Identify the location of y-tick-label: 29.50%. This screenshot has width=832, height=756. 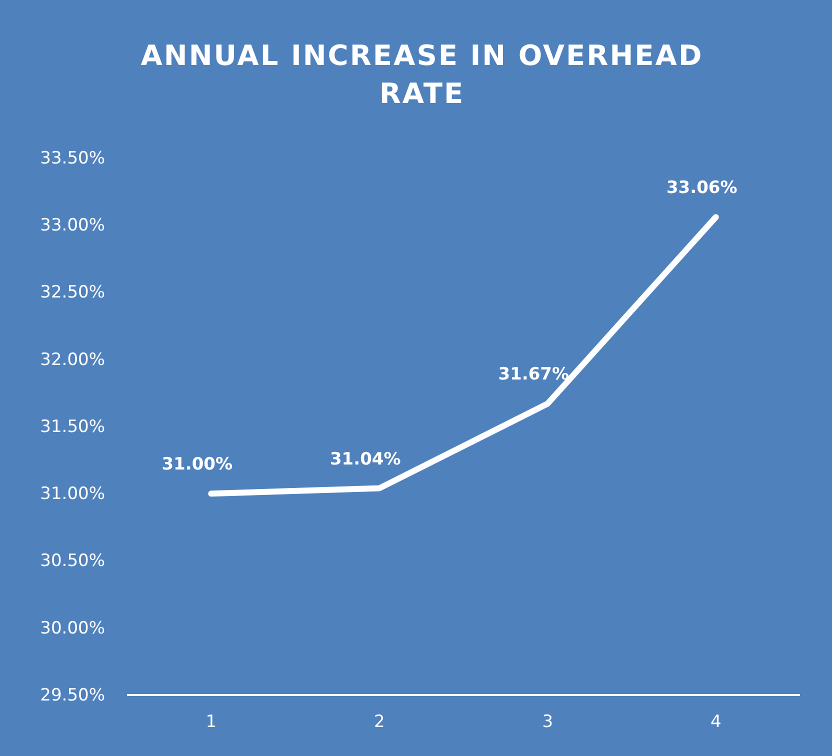
(72, 695).